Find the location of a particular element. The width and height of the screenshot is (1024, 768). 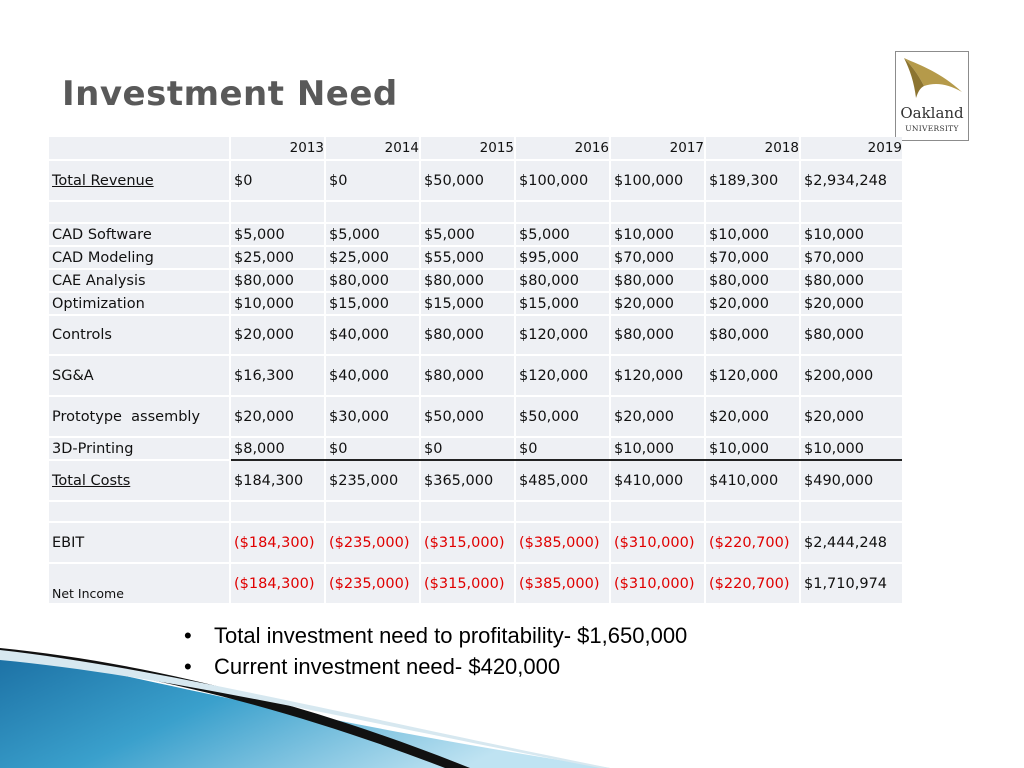

row-label: 3D-Printing is located at coordinates (140, 449).